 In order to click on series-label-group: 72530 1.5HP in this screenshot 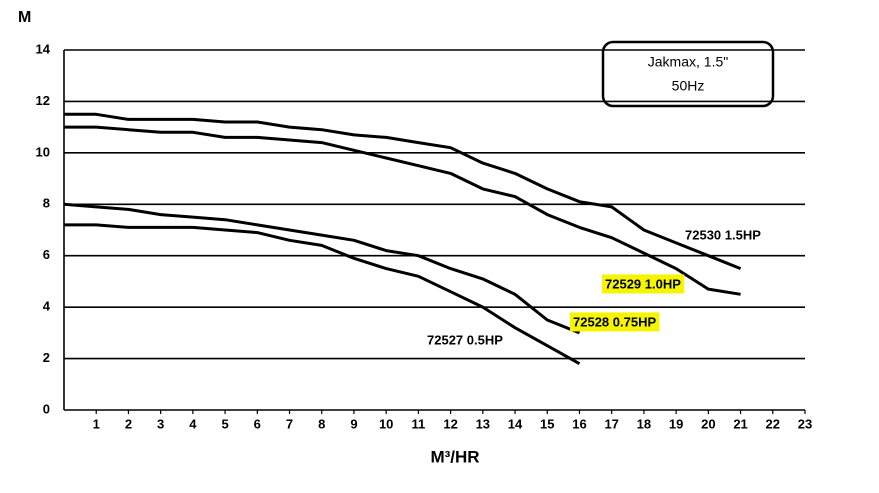, I will do `click(723, 234)`.